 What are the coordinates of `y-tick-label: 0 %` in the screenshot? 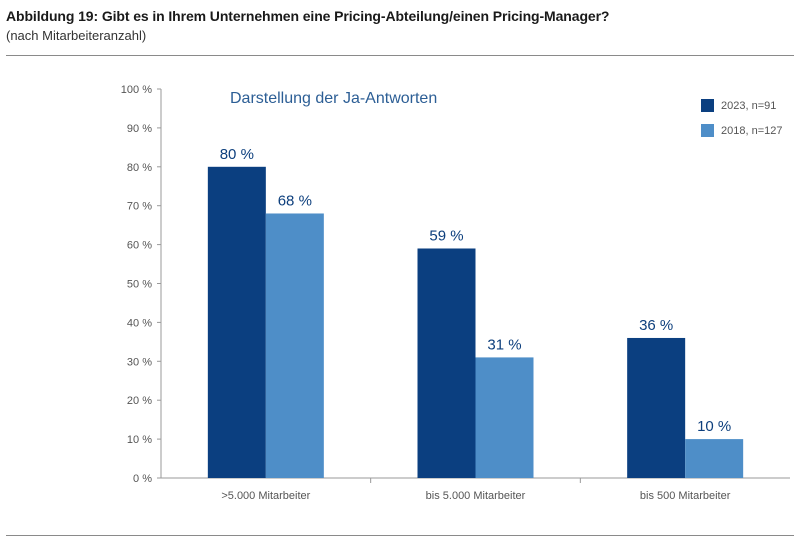 It's located at (142, 479).